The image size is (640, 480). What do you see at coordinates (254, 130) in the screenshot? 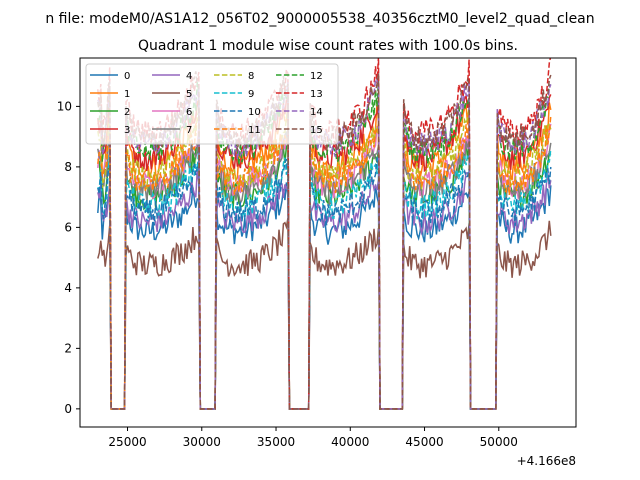
I see `legend-label-11: 11` at bounding box center [254, 130].